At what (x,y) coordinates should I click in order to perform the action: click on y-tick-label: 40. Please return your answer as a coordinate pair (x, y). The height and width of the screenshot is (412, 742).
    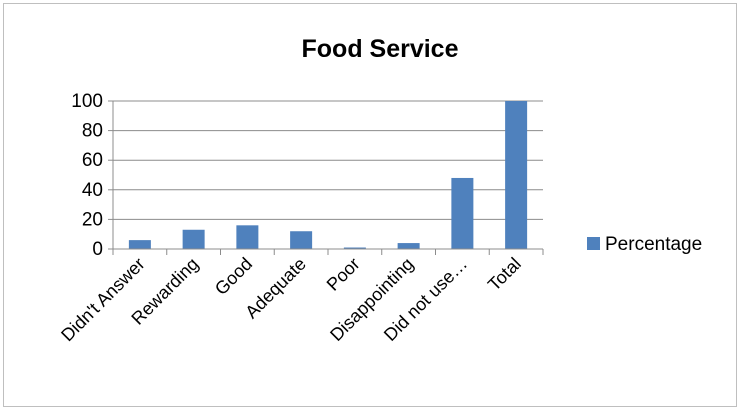
    Looking at the image, I should click on (92, 190).